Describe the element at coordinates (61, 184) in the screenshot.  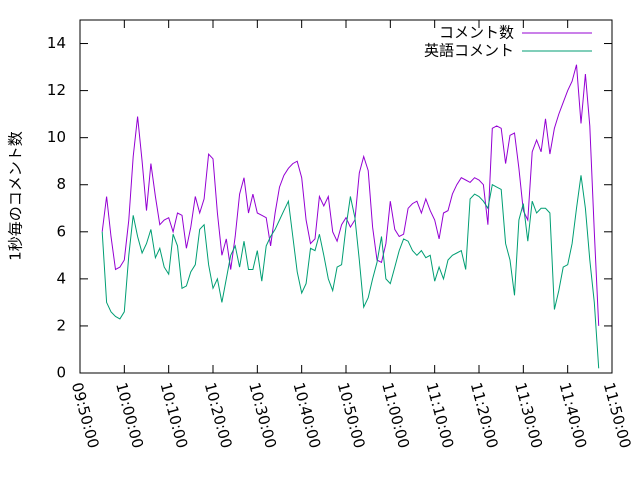
I see `y-tick-label: 8` at that location.